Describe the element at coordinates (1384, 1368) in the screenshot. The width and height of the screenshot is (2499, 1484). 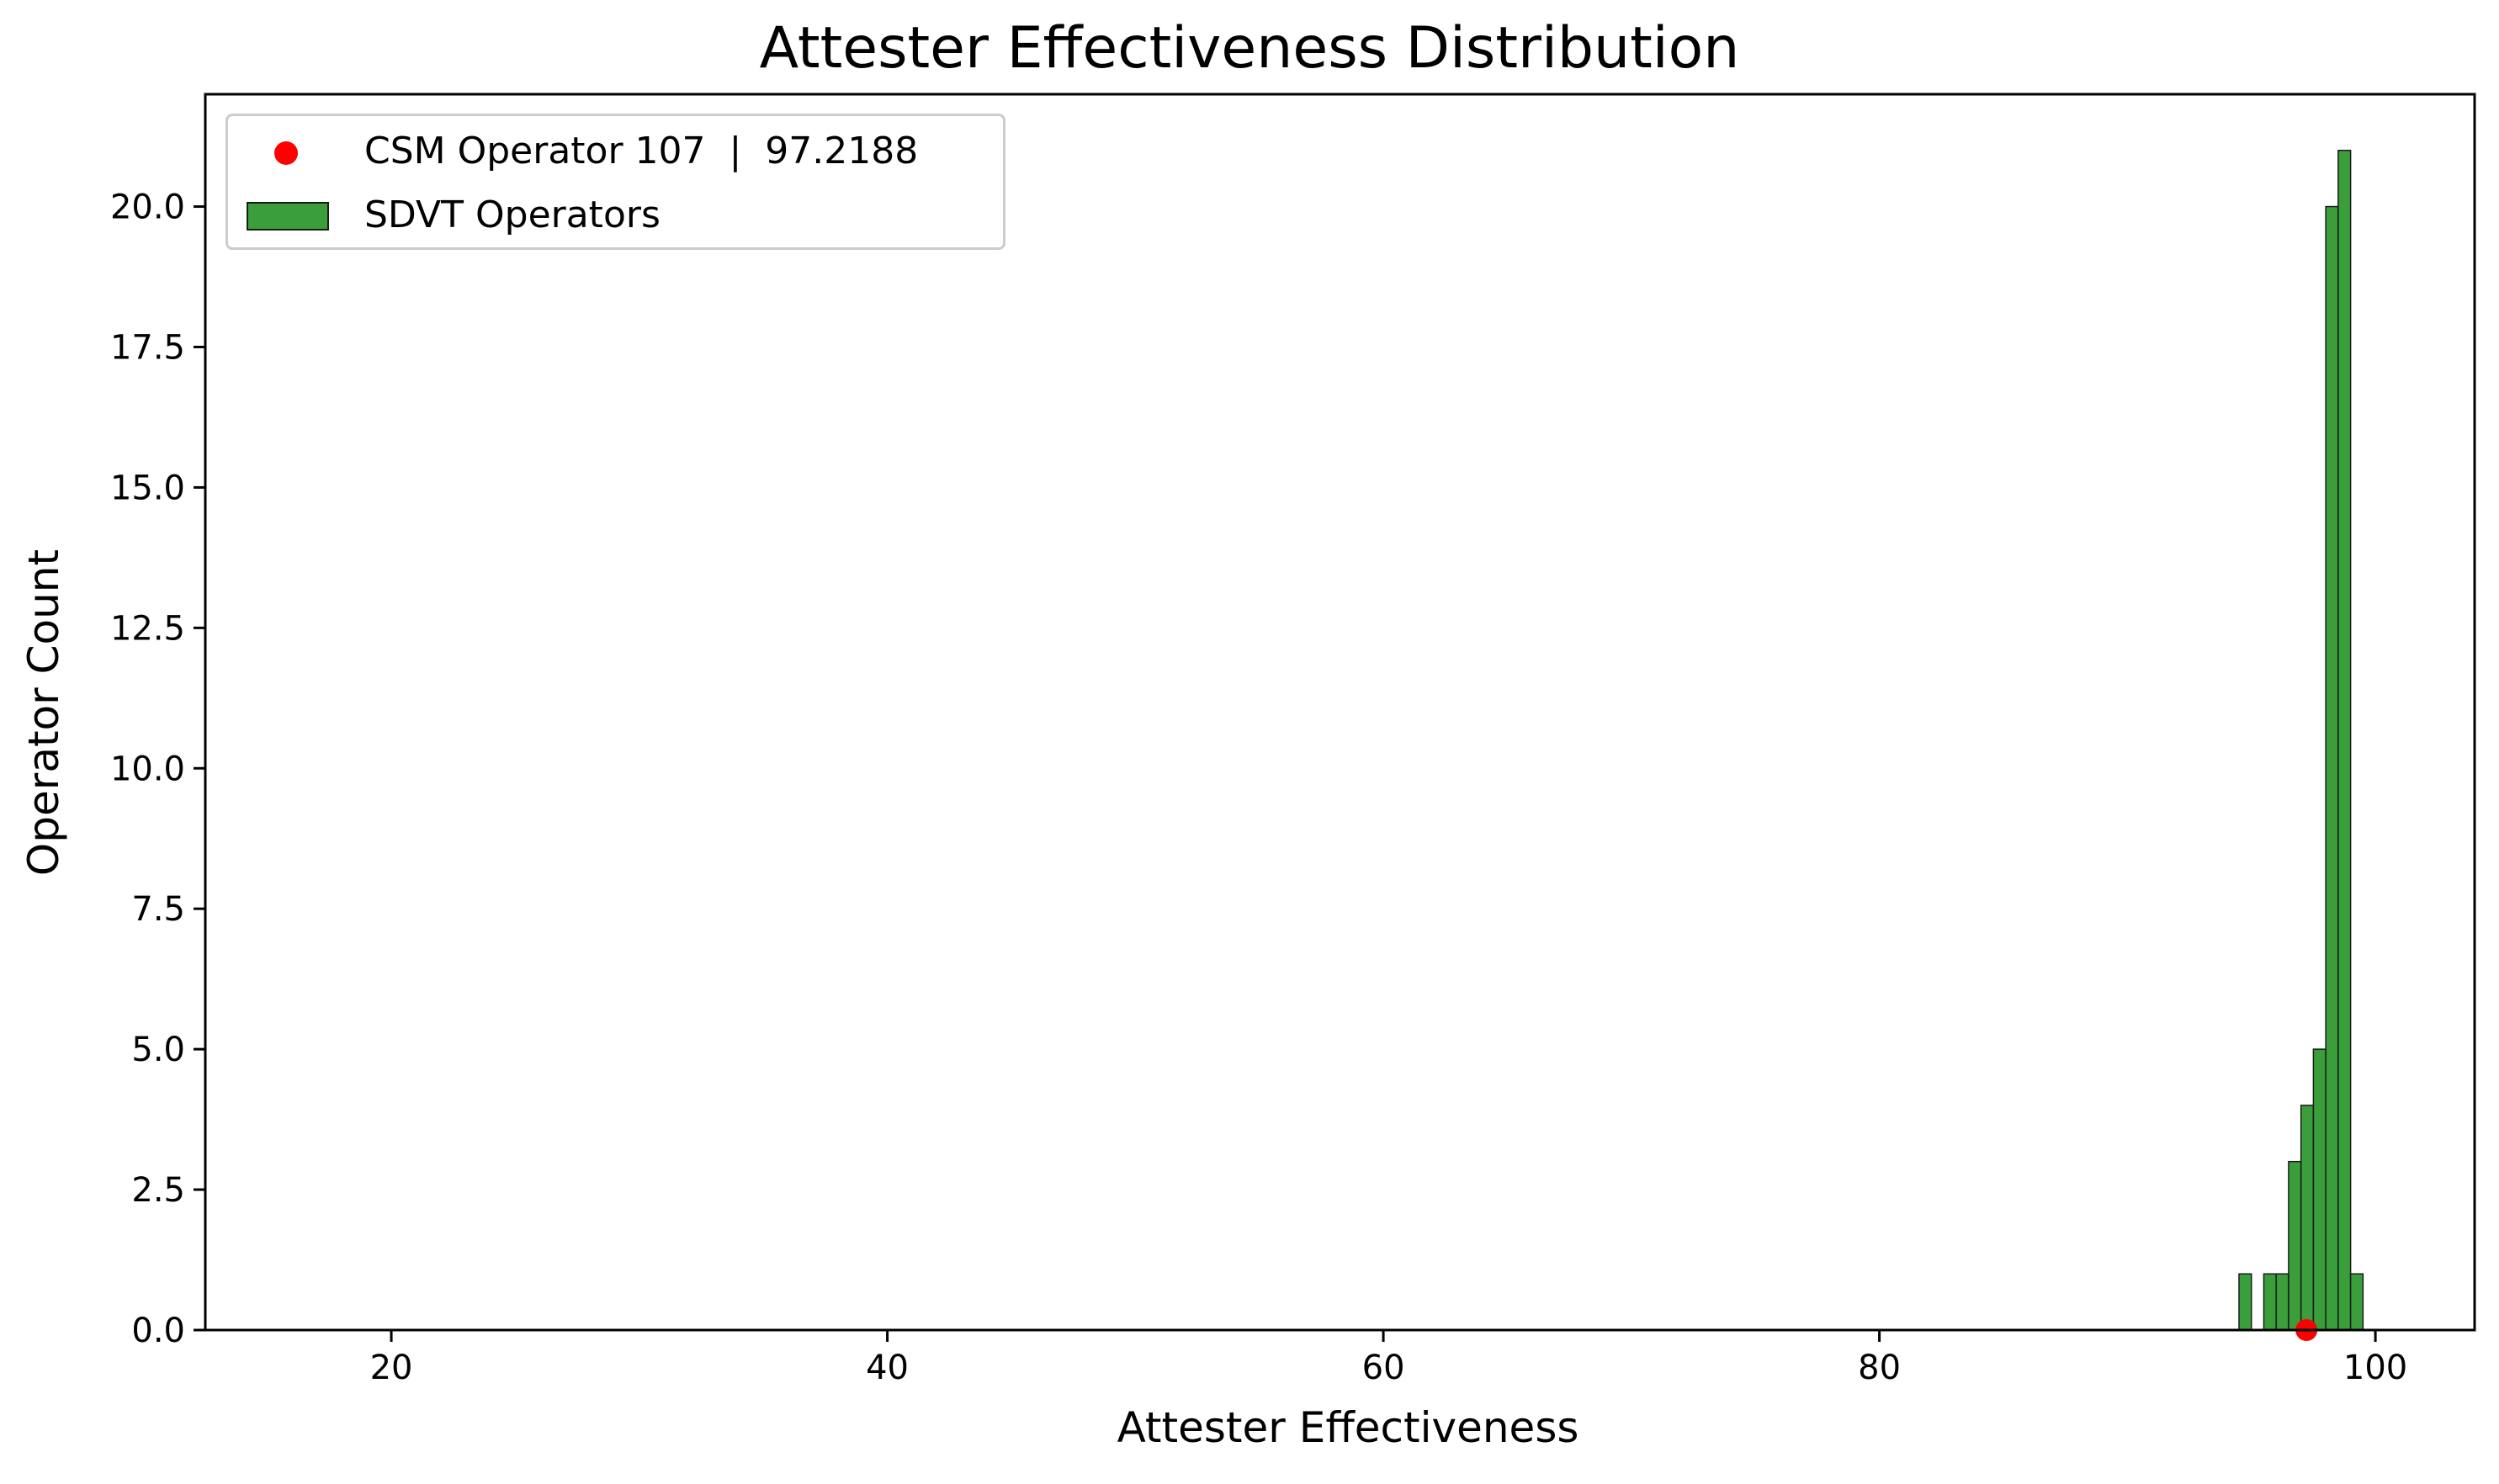
I see `x-tick-label: 60` at that location.